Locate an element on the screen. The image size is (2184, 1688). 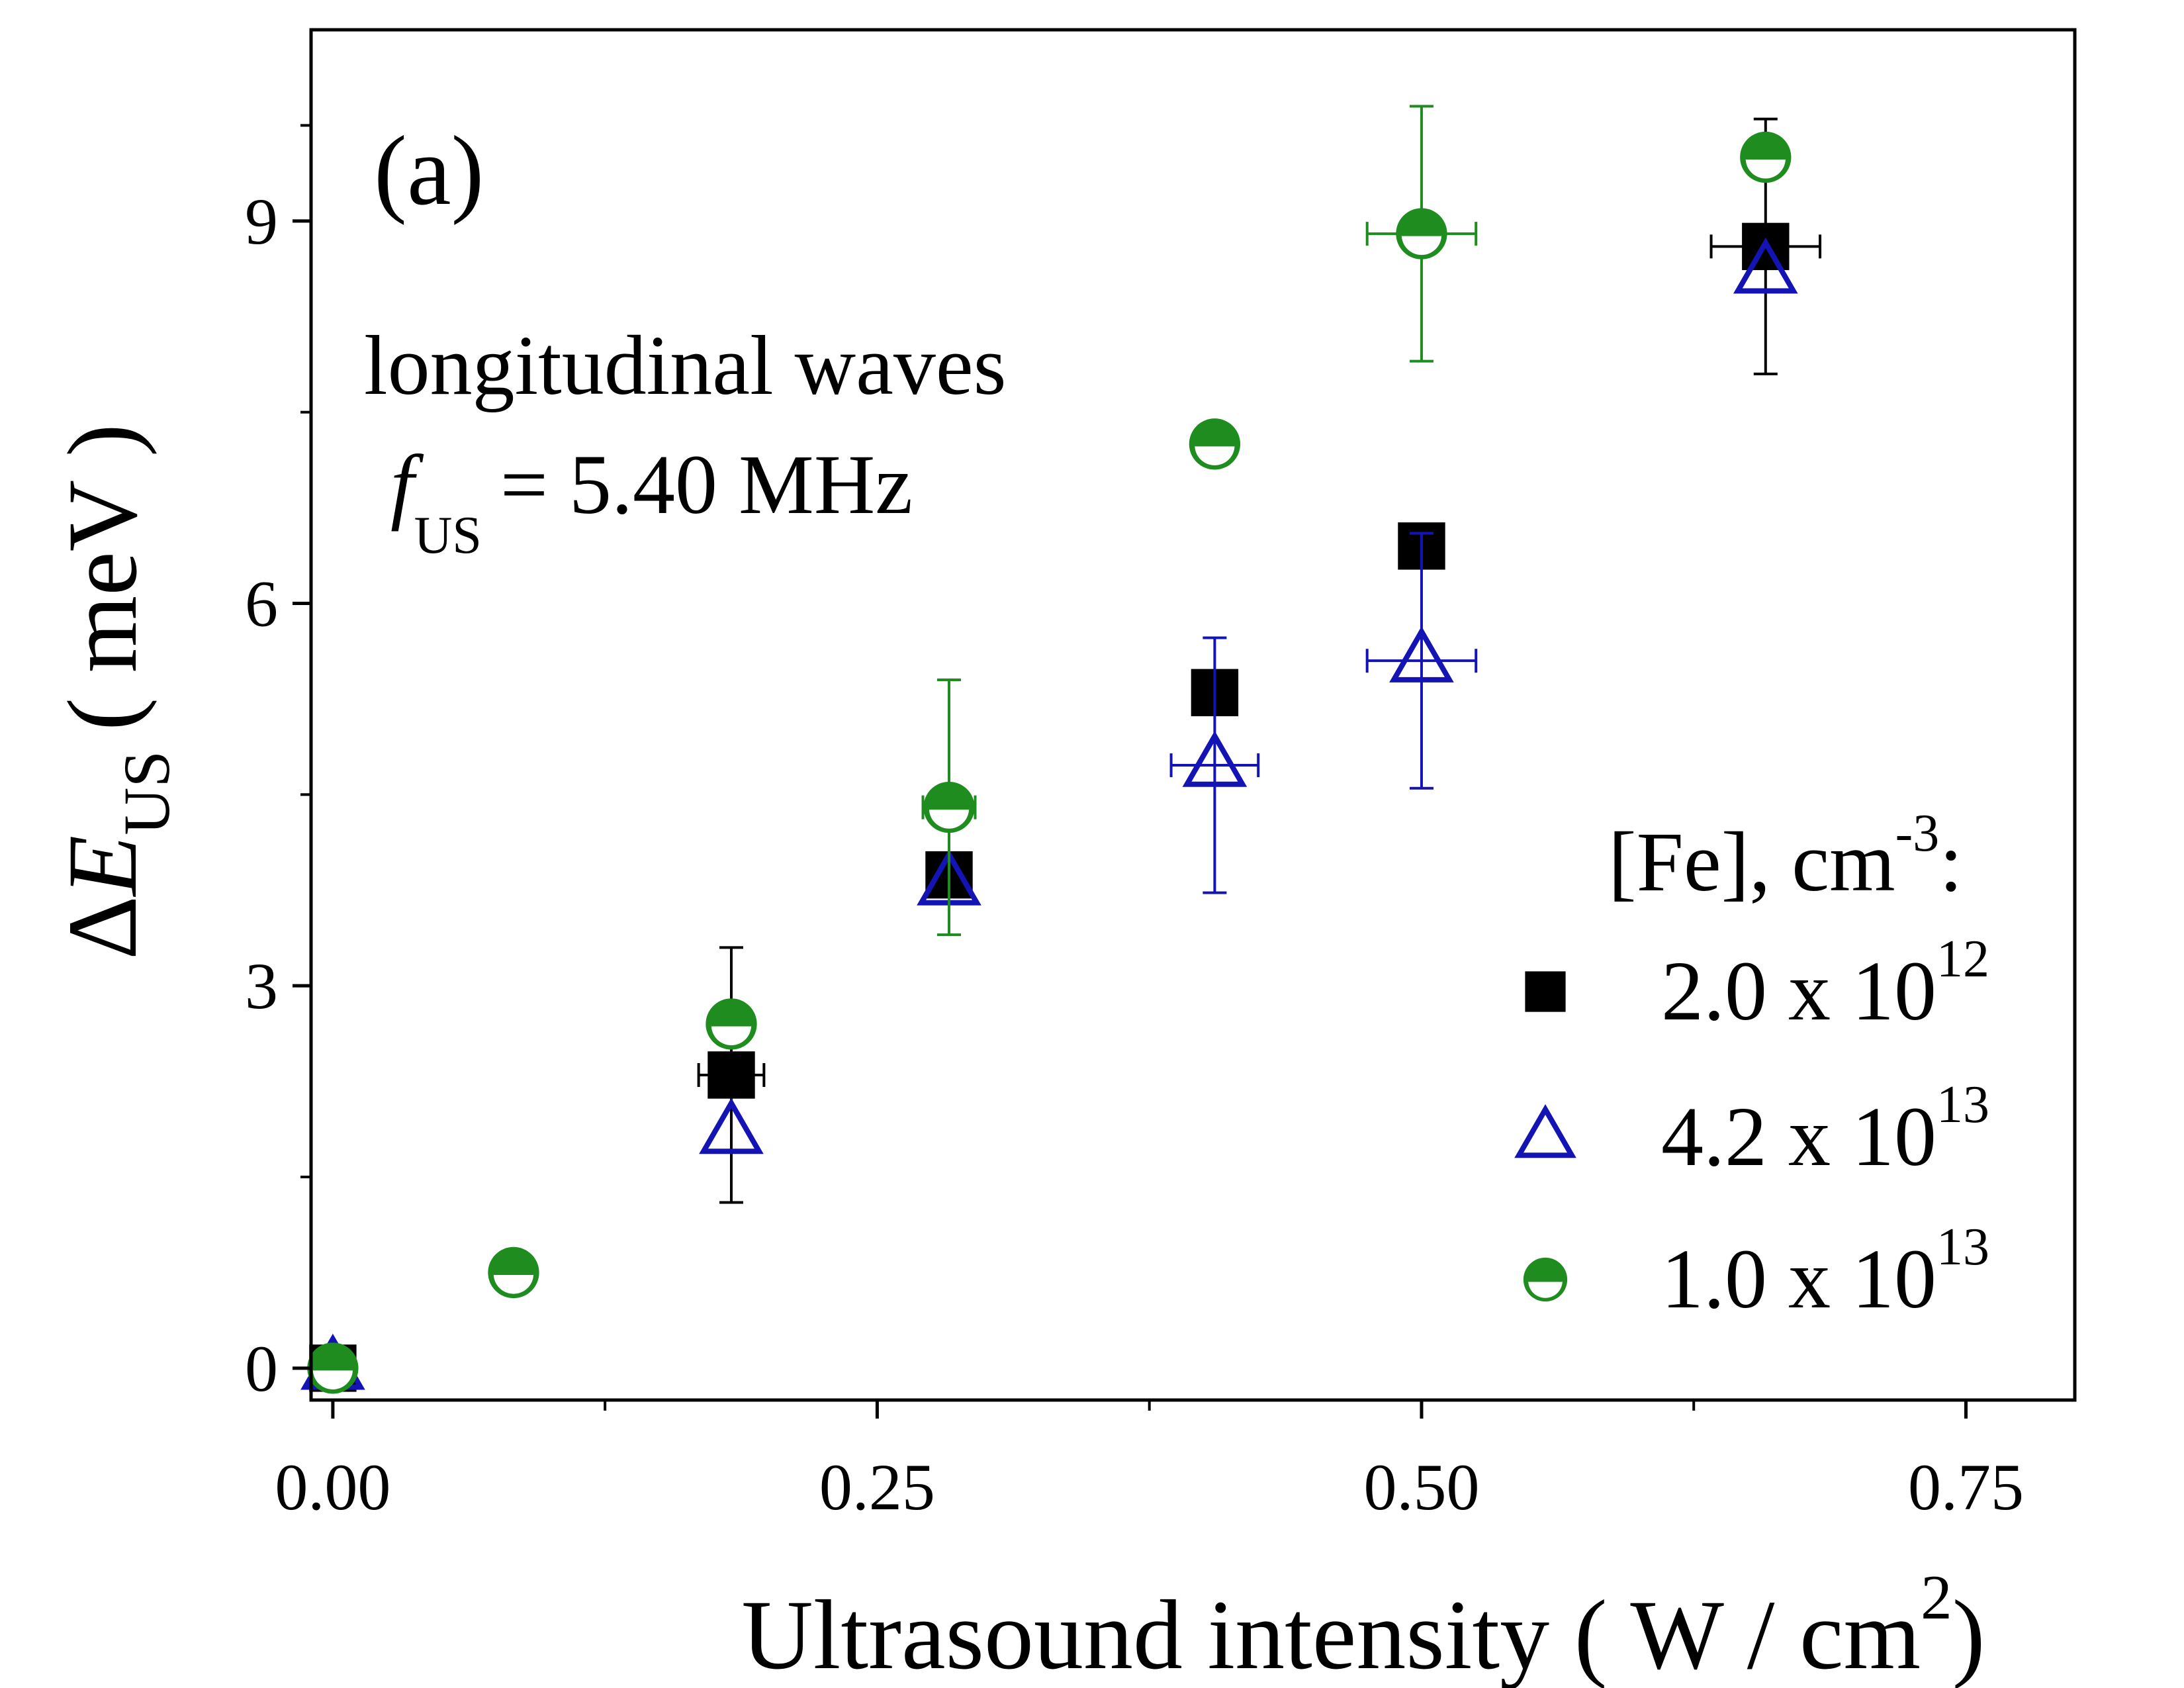
y-tick-label: 3 is located at coordinates (261, 986).